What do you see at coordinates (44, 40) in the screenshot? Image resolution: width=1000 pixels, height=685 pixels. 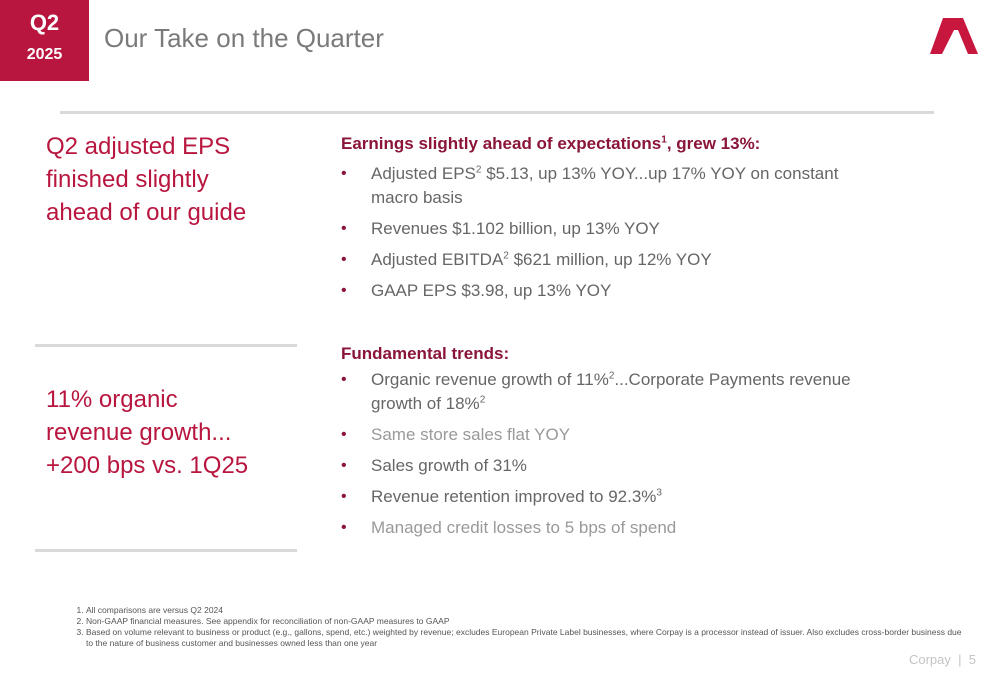 I see `quarter-badge: Q2 2025` at bounding box center [44, 40].